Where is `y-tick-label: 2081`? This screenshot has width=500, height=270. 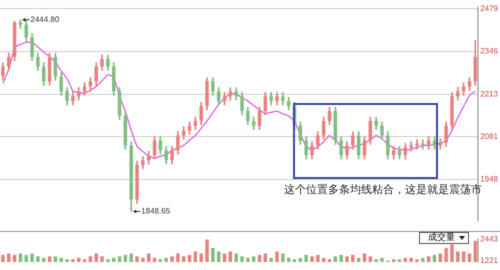 y-tick-label: 2081 is located at coordinates (489, 136).